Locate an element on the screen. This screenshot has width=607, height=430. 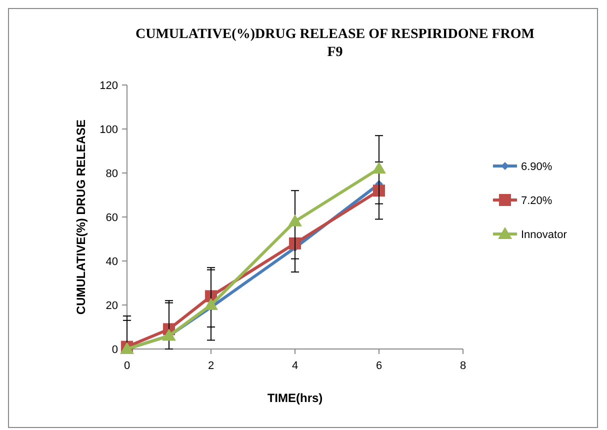
y-tick-label: 0 is located at coordinates (115, 350).